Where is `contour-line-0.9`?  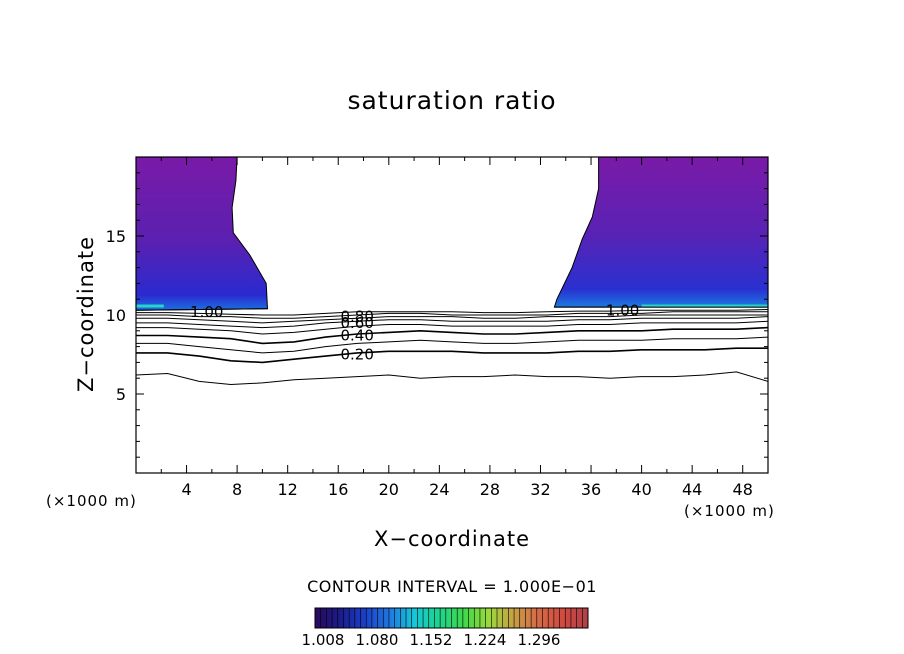 contour-line-0.9 is located at coordinates (452, 312).